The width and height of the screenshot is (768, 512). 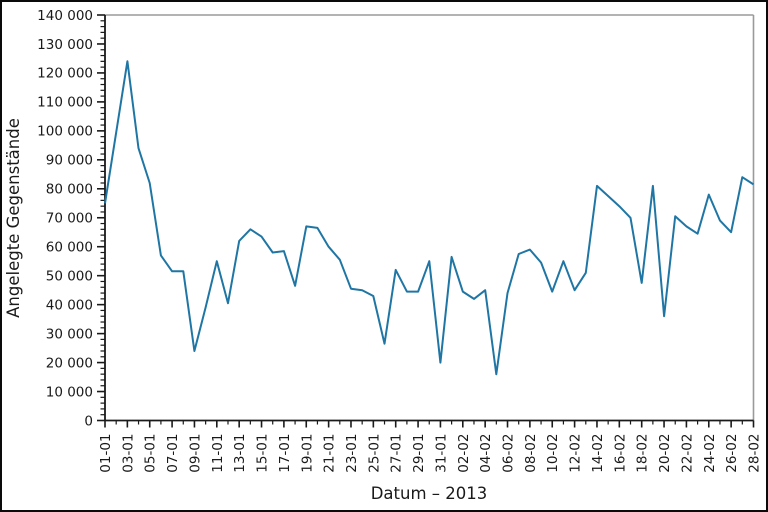 I want to click on y-tick-label: 120 000, so click(x=65, y=74).